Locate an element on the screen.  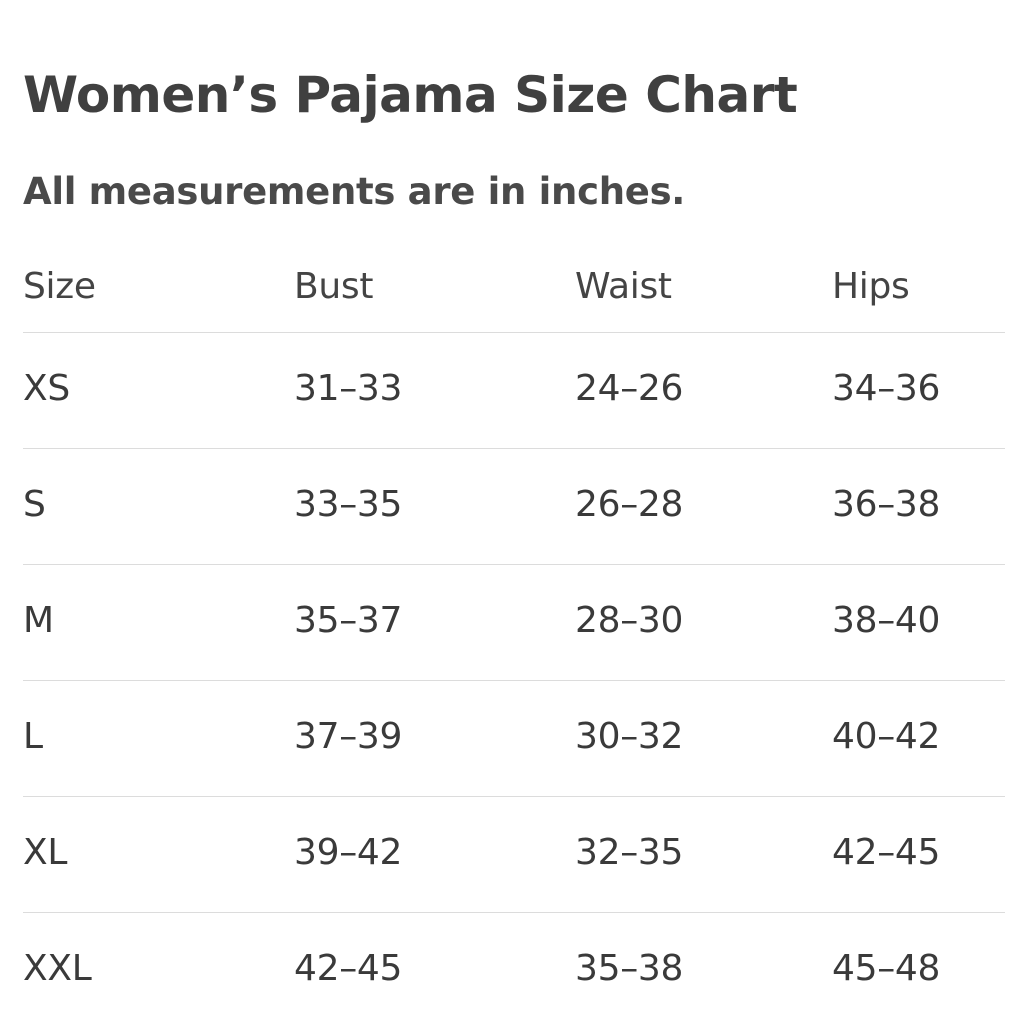
size-cell: S is located at coordinates (34, 504).